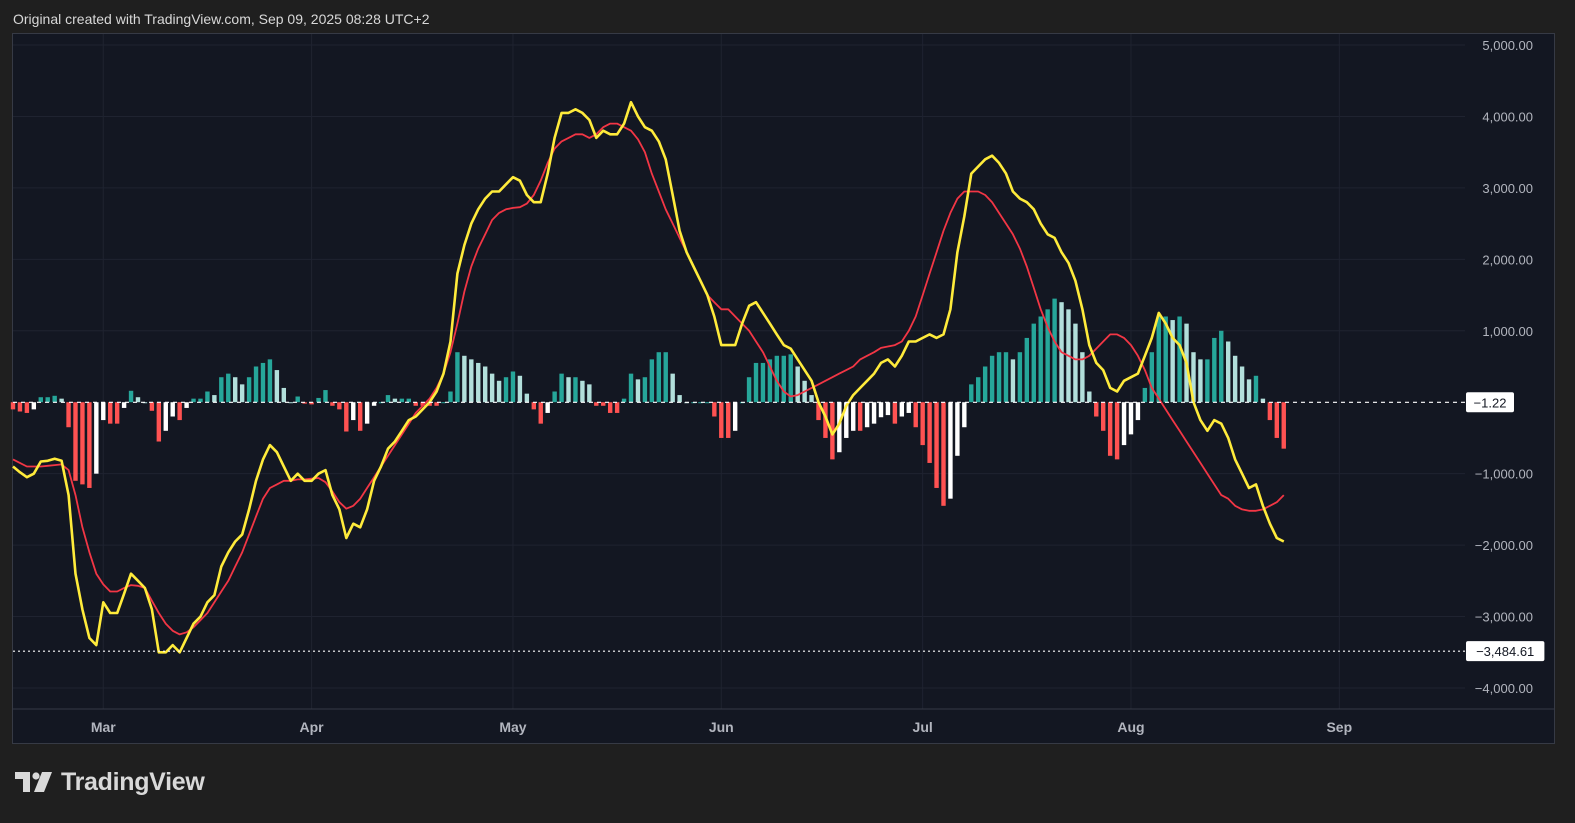  What do you see at coordinates (103, 727) in the screenshot?
I see `x-tick-label: Mar` at bounding box center [103, 727].